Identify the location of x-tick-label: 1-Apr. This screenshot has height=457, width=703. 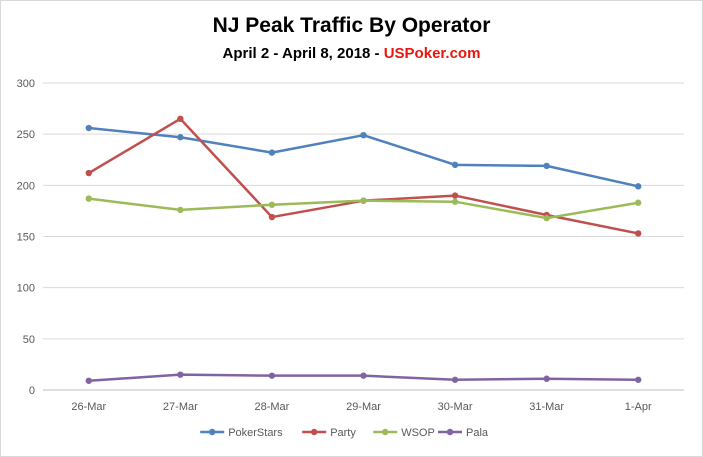
(638, 407).